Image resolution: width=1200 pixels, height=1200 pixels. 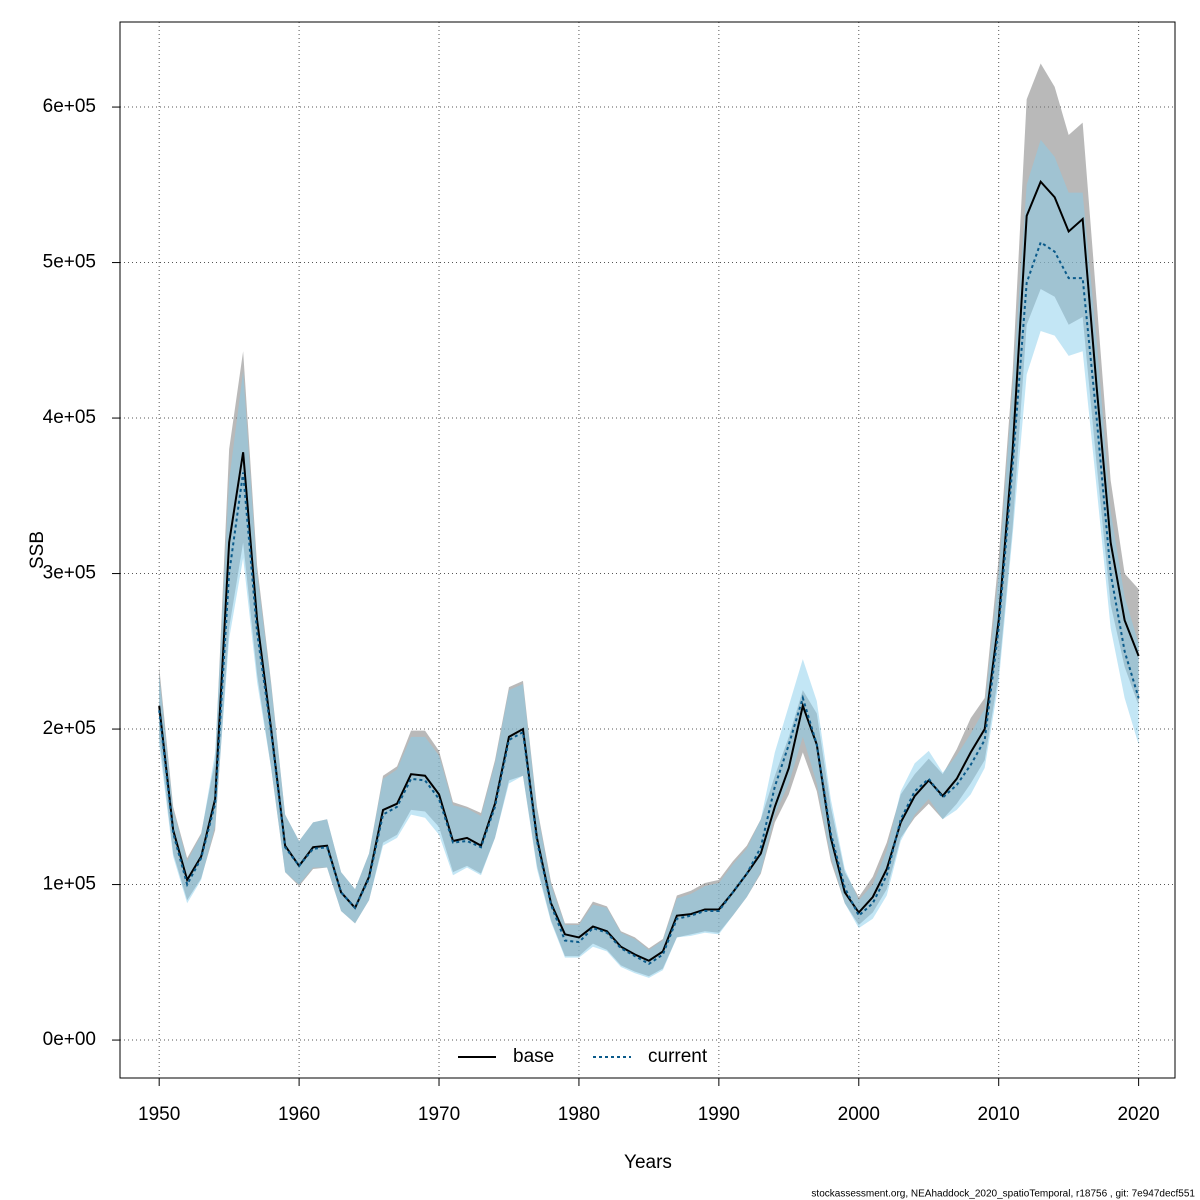 What do you see at coordinates (69, 106) in the screenshot?
I see `y-tick-label: 6e+05` at bounding box center [69, 106].